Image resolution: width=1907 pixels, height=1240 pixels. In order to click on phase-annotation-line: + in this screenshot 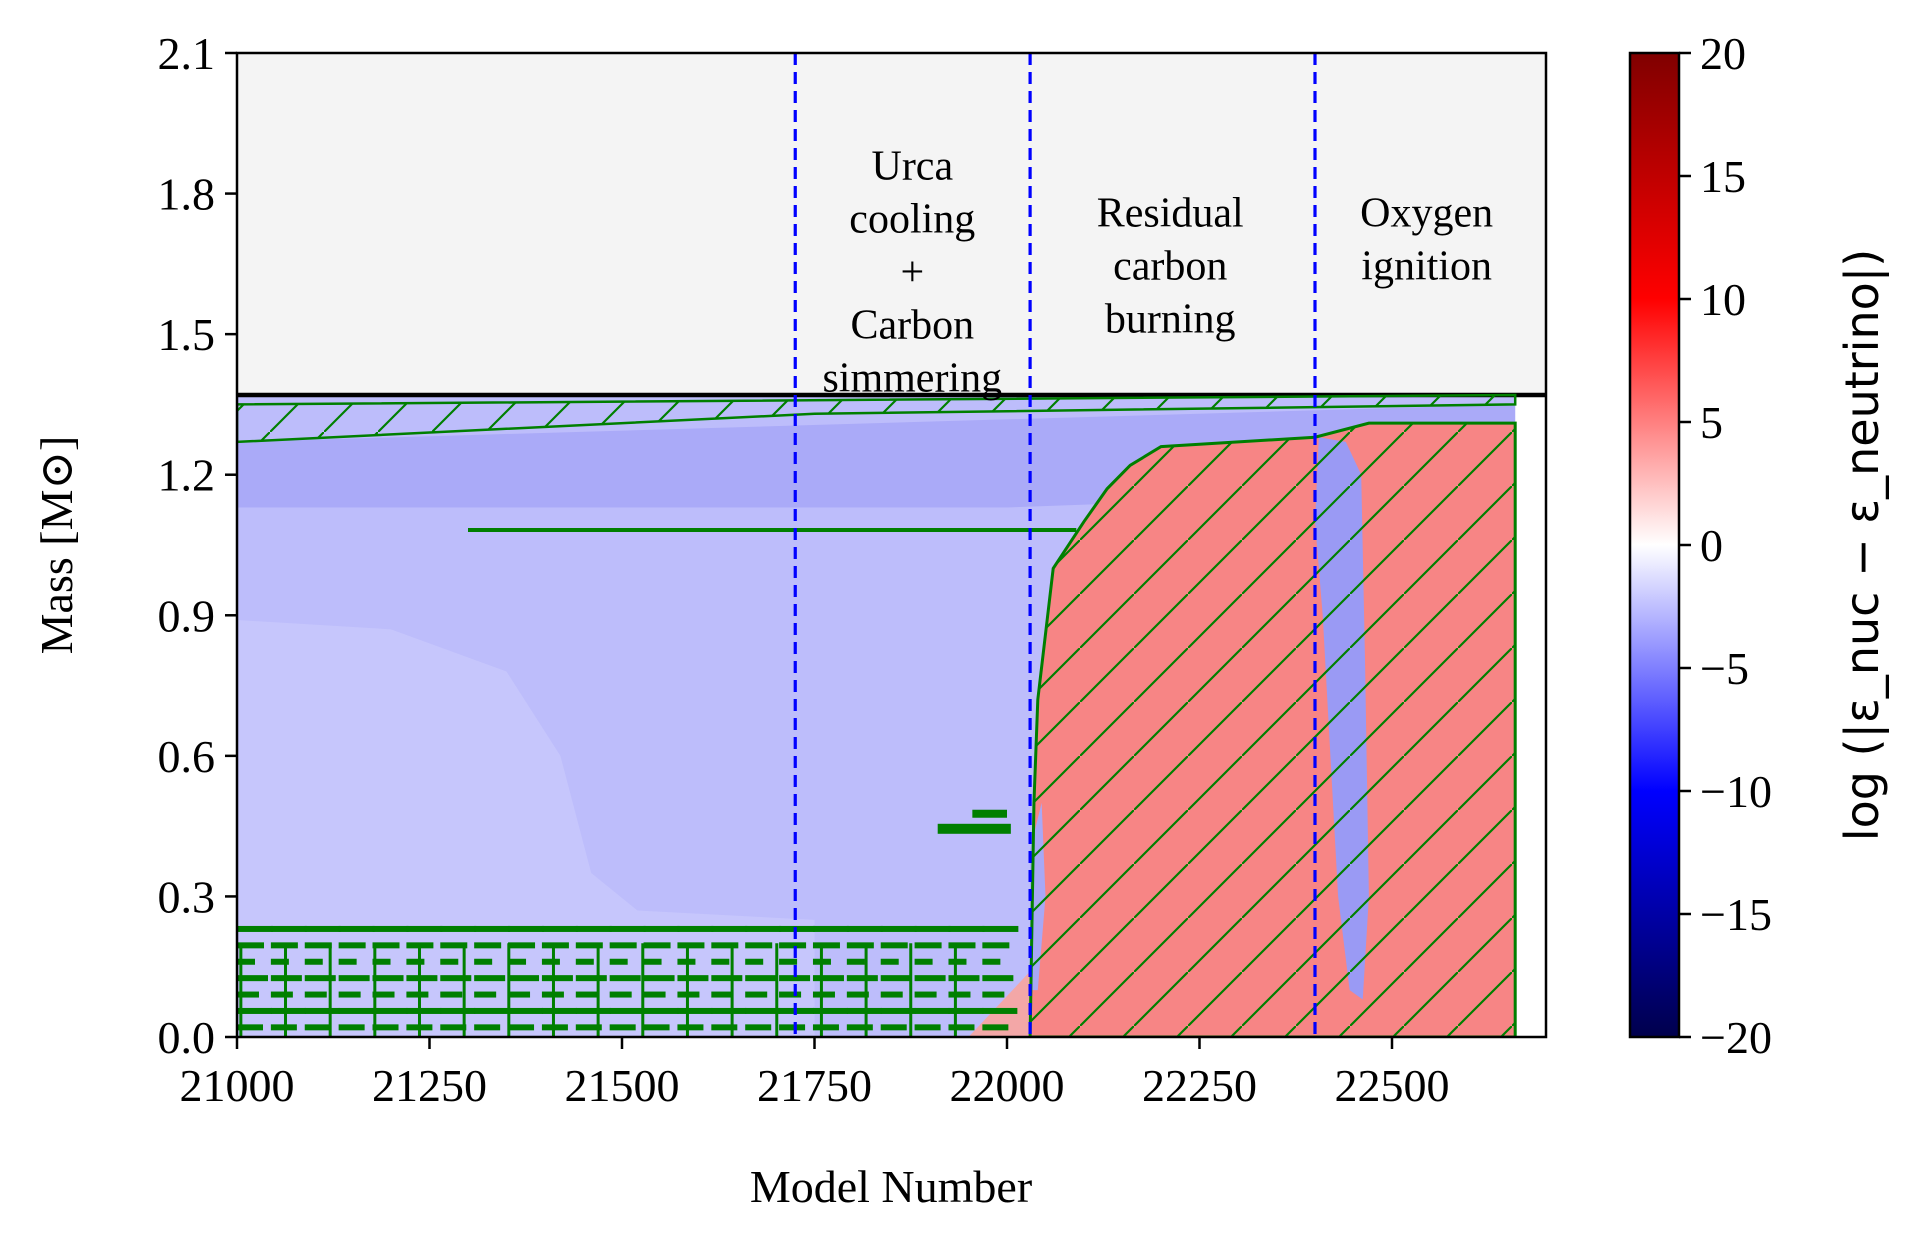, I will do `click(912, 273)`.